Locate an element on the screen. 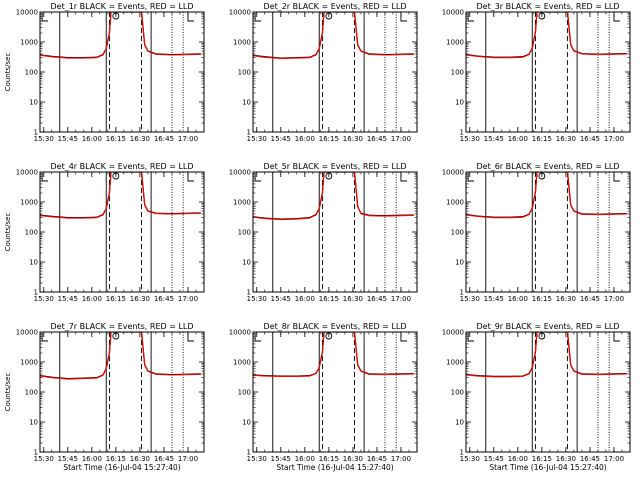 The image size is (640, 480). marker-l-right is located at coordinates (190, 337).